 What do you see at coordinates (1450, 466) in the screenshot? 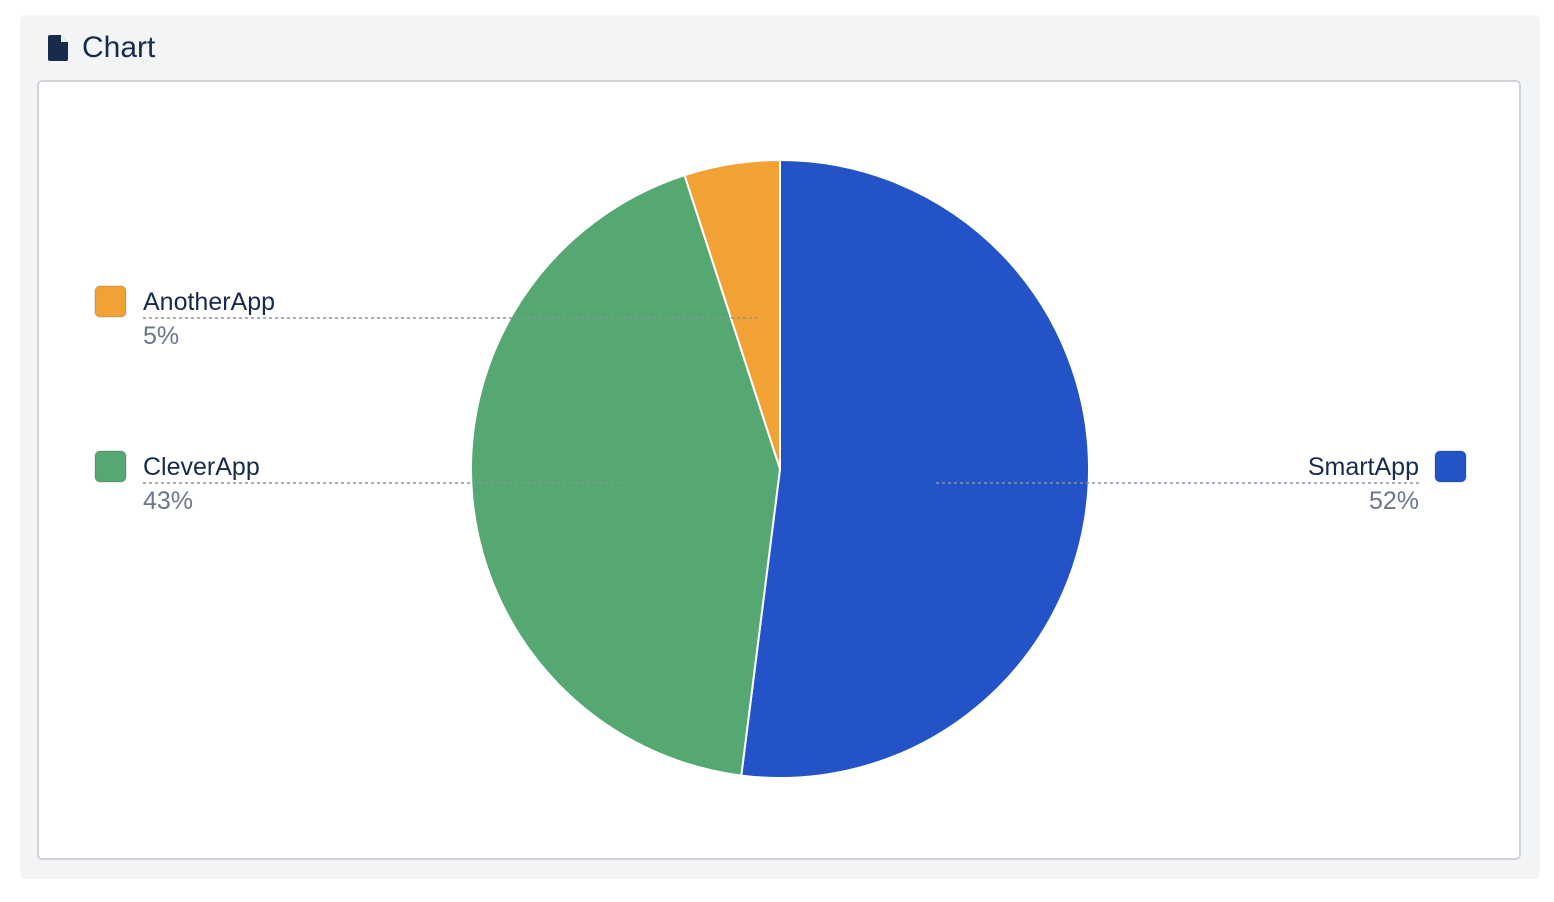
I see `legend-swatch-smartapp` at bounding box center [1450, 466].